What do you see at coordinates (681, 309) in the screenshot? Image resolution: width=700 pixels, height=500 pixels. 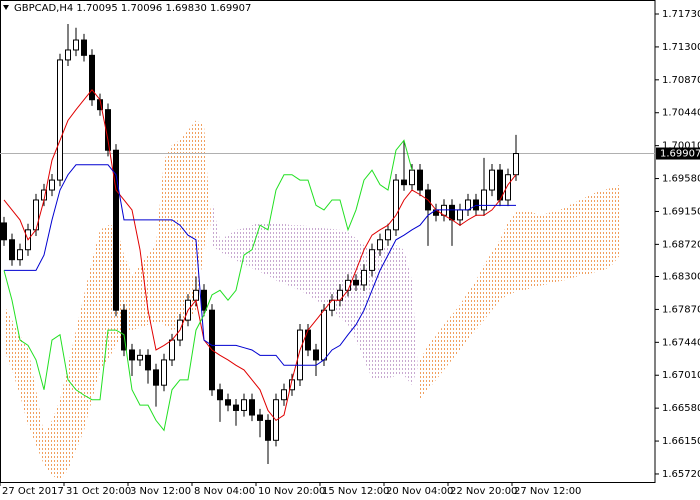 I see `y-tick-label: 1.67870` at bounding box center [681, 309].